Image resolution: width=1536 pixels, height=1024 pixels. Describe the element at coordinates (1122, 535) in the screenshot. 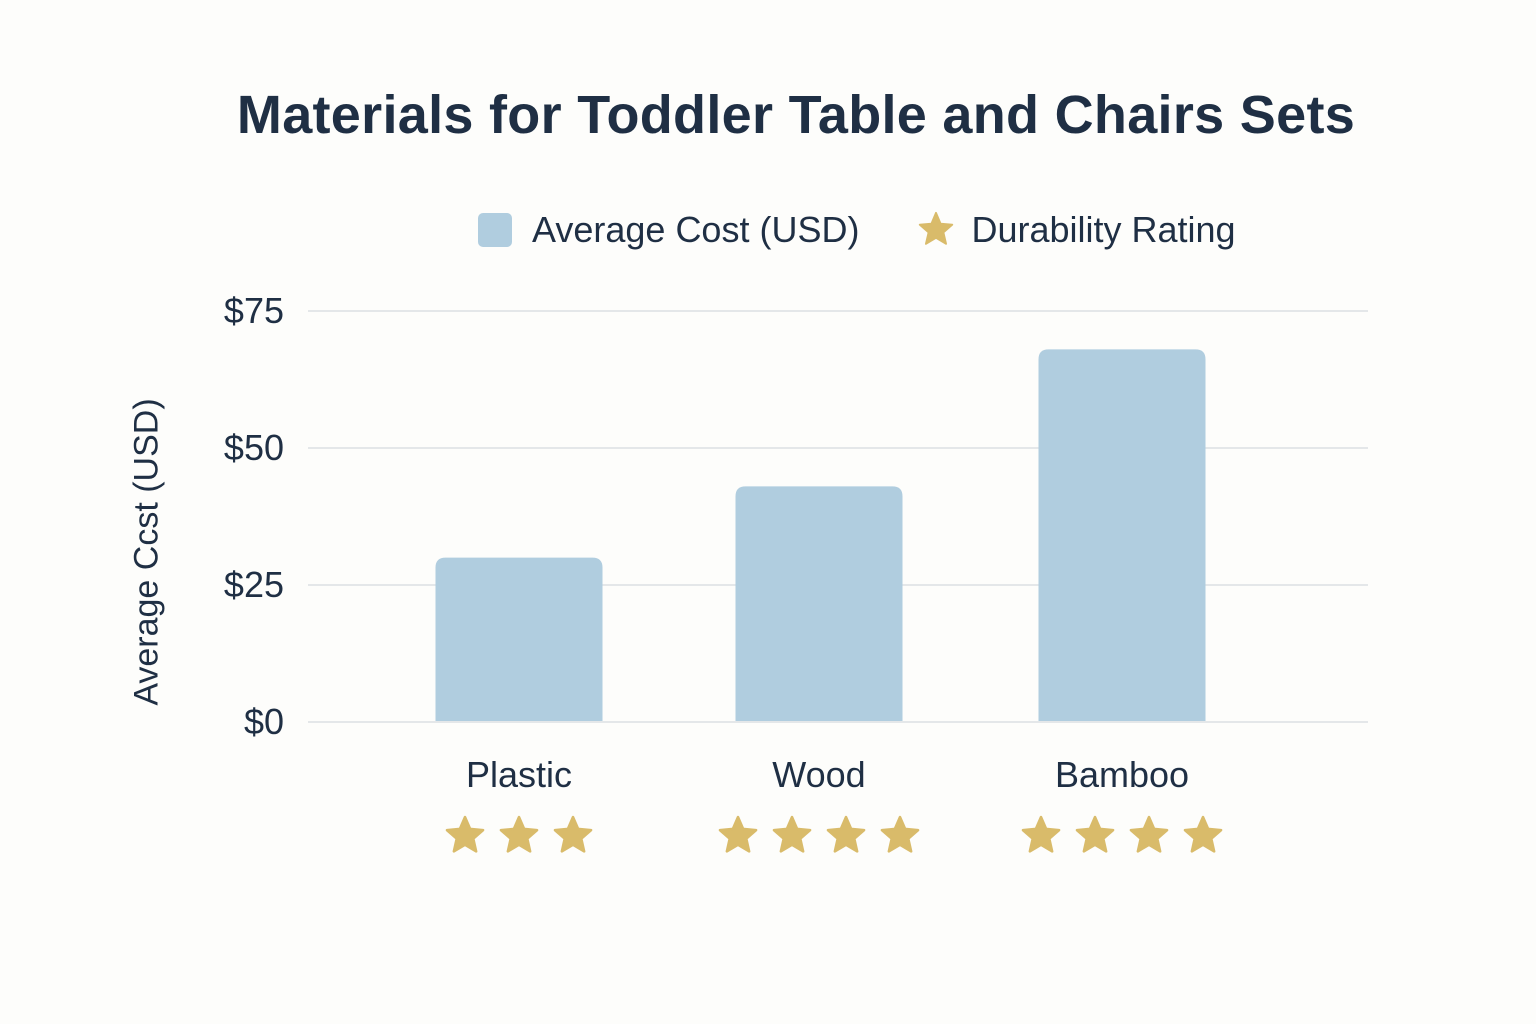

I see `bar-bamboo` at that location.